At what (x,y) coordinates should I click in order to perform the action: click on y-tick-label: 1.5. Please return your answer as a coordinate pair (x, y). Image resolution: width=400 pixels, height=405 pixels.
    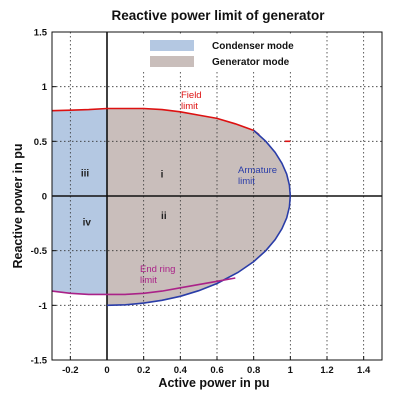
    Looking at the image, I should click on (41, 33).